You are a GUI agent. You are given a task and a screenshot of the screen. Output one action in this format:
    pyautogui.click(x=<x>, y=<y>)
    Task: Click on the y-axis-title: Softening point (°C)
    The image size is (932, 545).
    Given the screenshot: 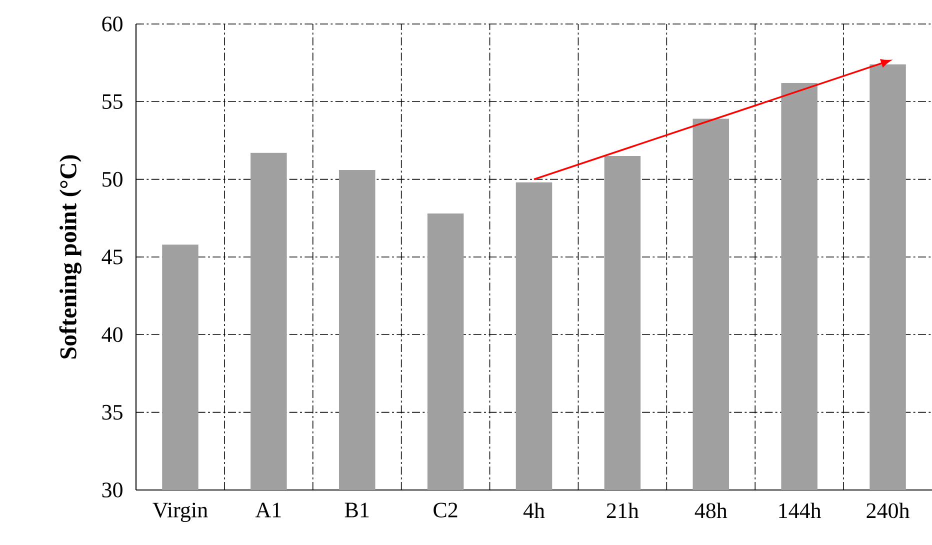 What is the action you would take?
    pyautogui.click(x=70, y=257)
    